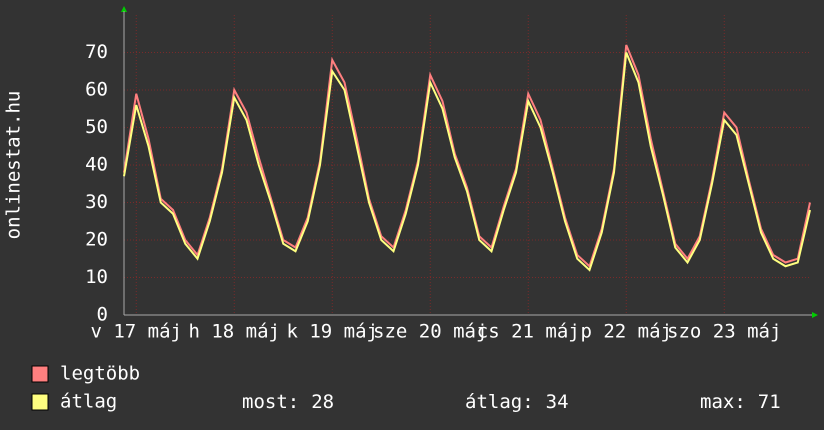  I want to click on stat-label: max:, so click(723, 402).